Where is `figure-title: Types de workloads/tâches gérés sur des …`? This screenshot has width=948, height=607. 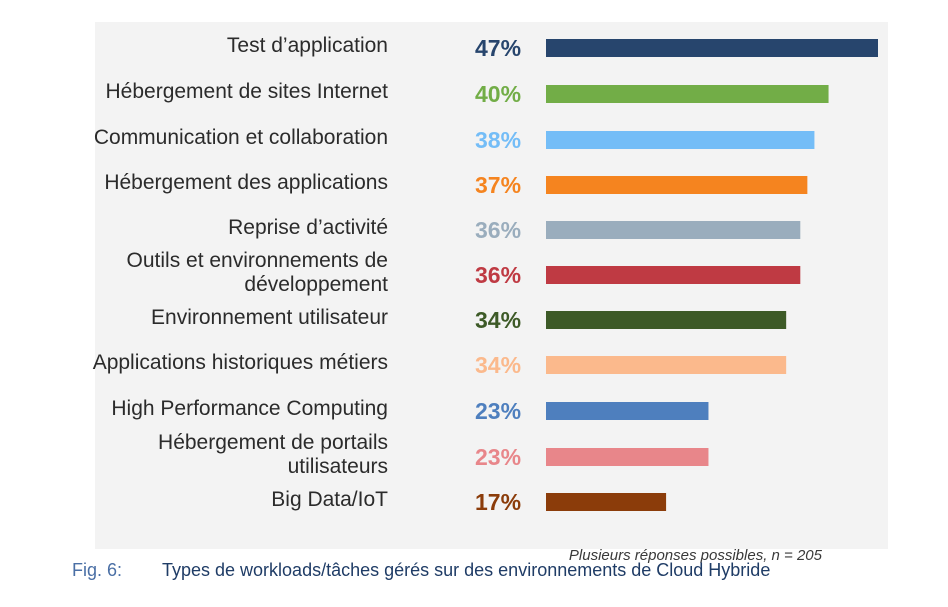 figure-title: Types de workloads/tâches gérés sur des … is located at coordinates (466, 570).